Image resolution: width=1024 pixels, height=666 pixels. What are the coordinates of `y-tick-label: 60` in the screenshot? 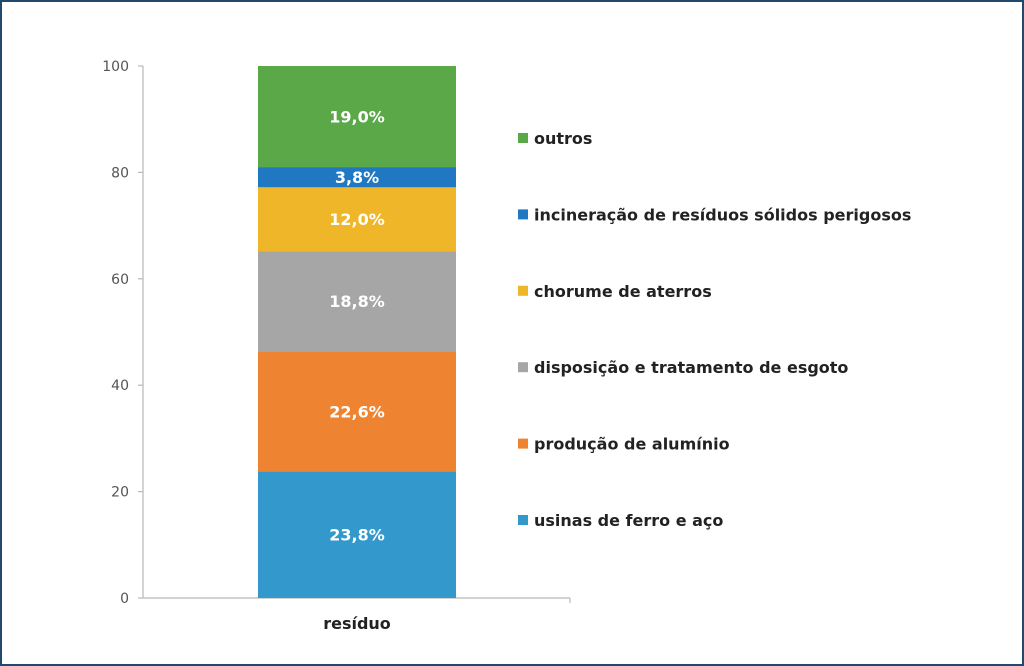 It's located at (120, 280).